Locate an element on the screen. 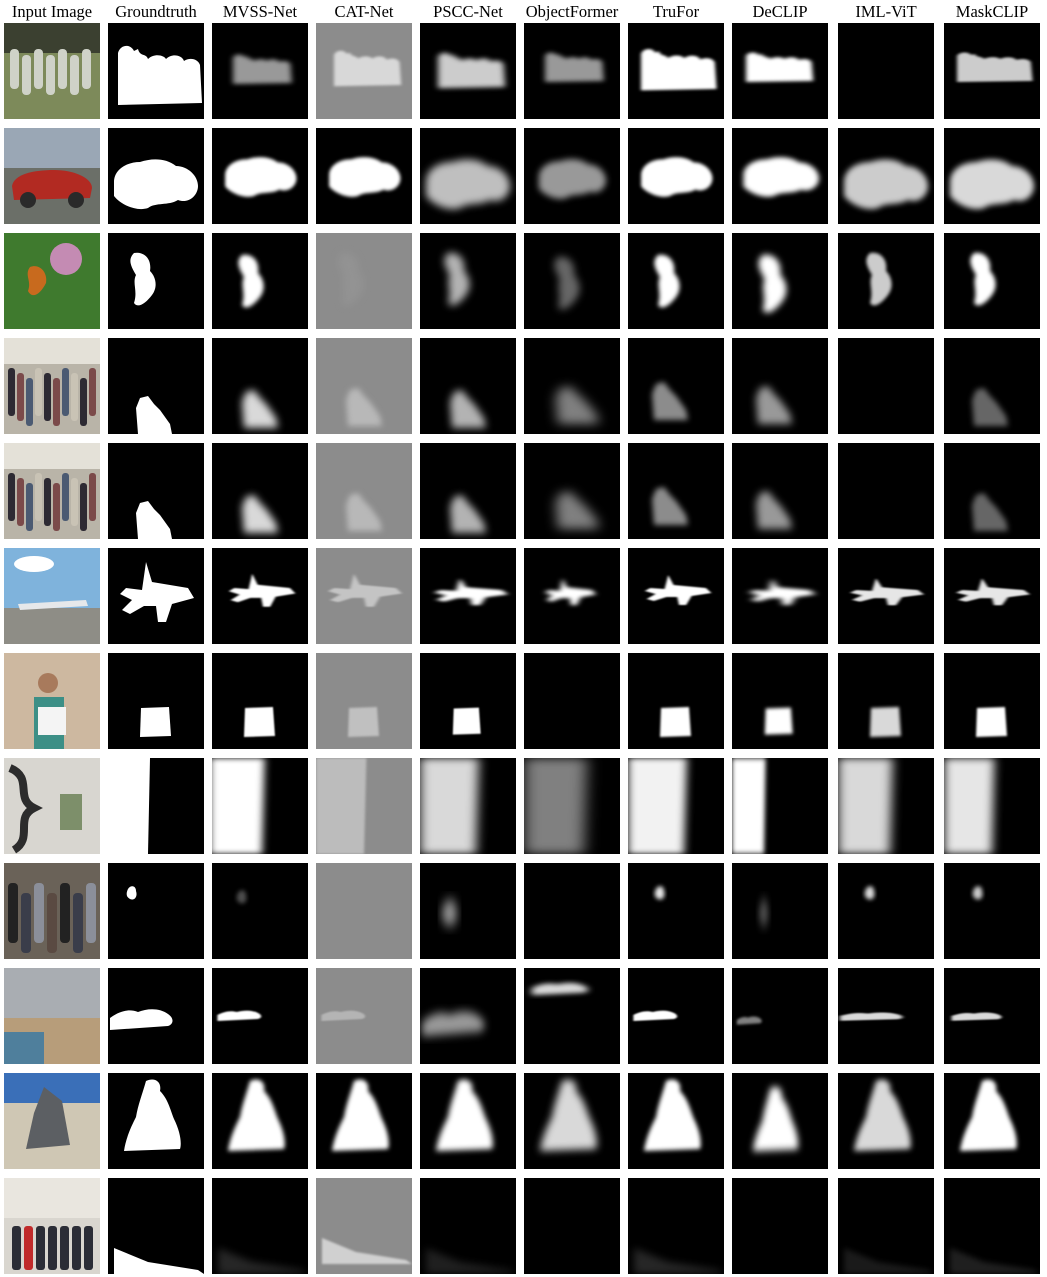 The height and width of the screenshot is (1277, 1047). cell-red-car-cat is located at coordinates (364, 176).